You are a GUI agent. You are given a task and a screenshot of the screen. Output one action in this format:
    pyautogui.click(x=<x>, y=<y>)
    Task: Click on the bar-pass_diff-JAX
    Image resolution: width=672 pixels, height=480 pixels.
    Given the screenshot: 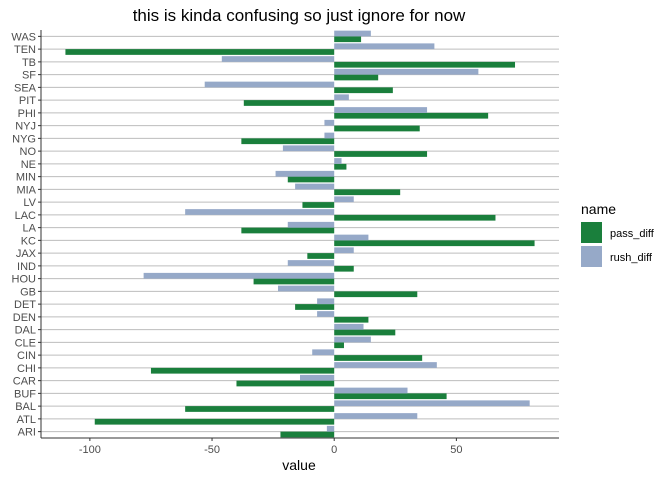 What is the action you would take?
    pyautogui.click(x=321, y=256)
    